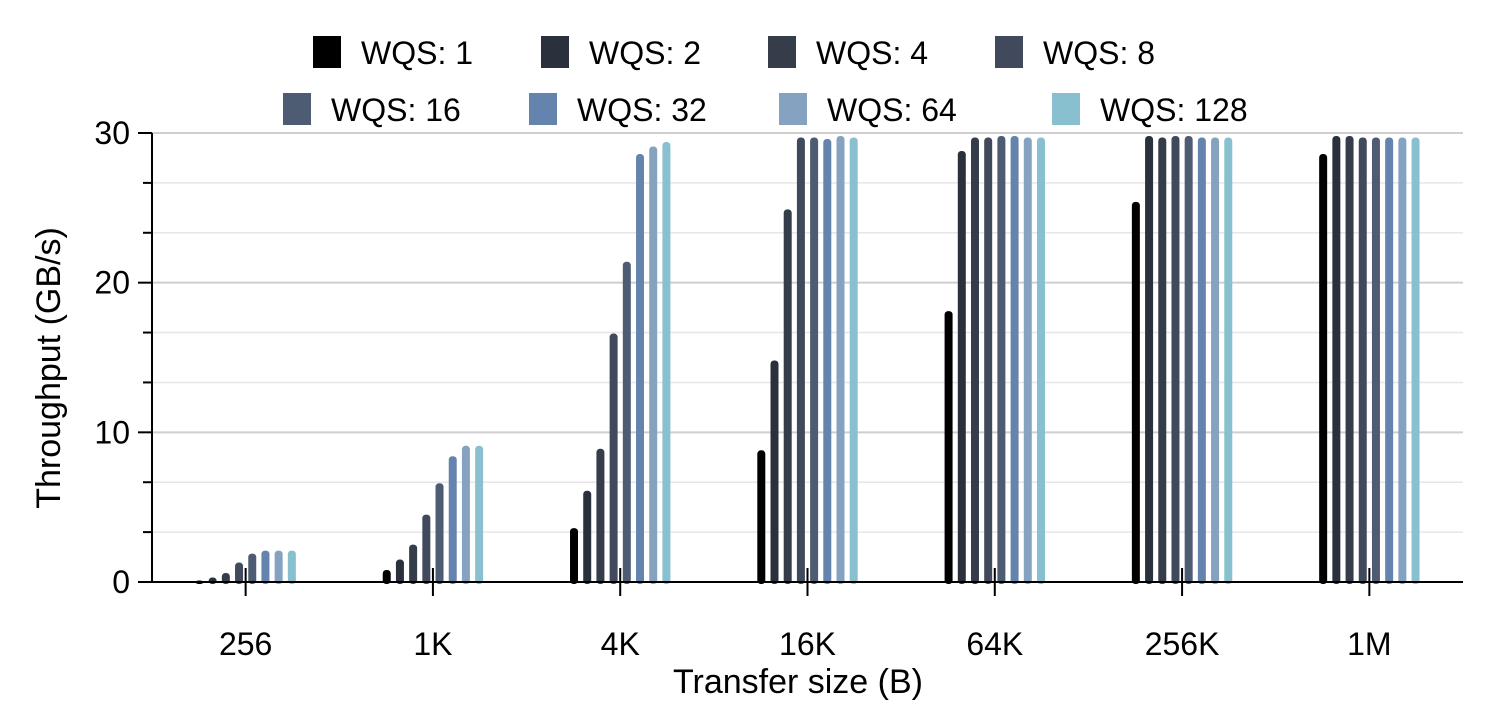 The image size is (1495, 728). Describe the element at coordinates (872, 53) in the screenshot. I see `legend-label: WQS: 4` at that location.